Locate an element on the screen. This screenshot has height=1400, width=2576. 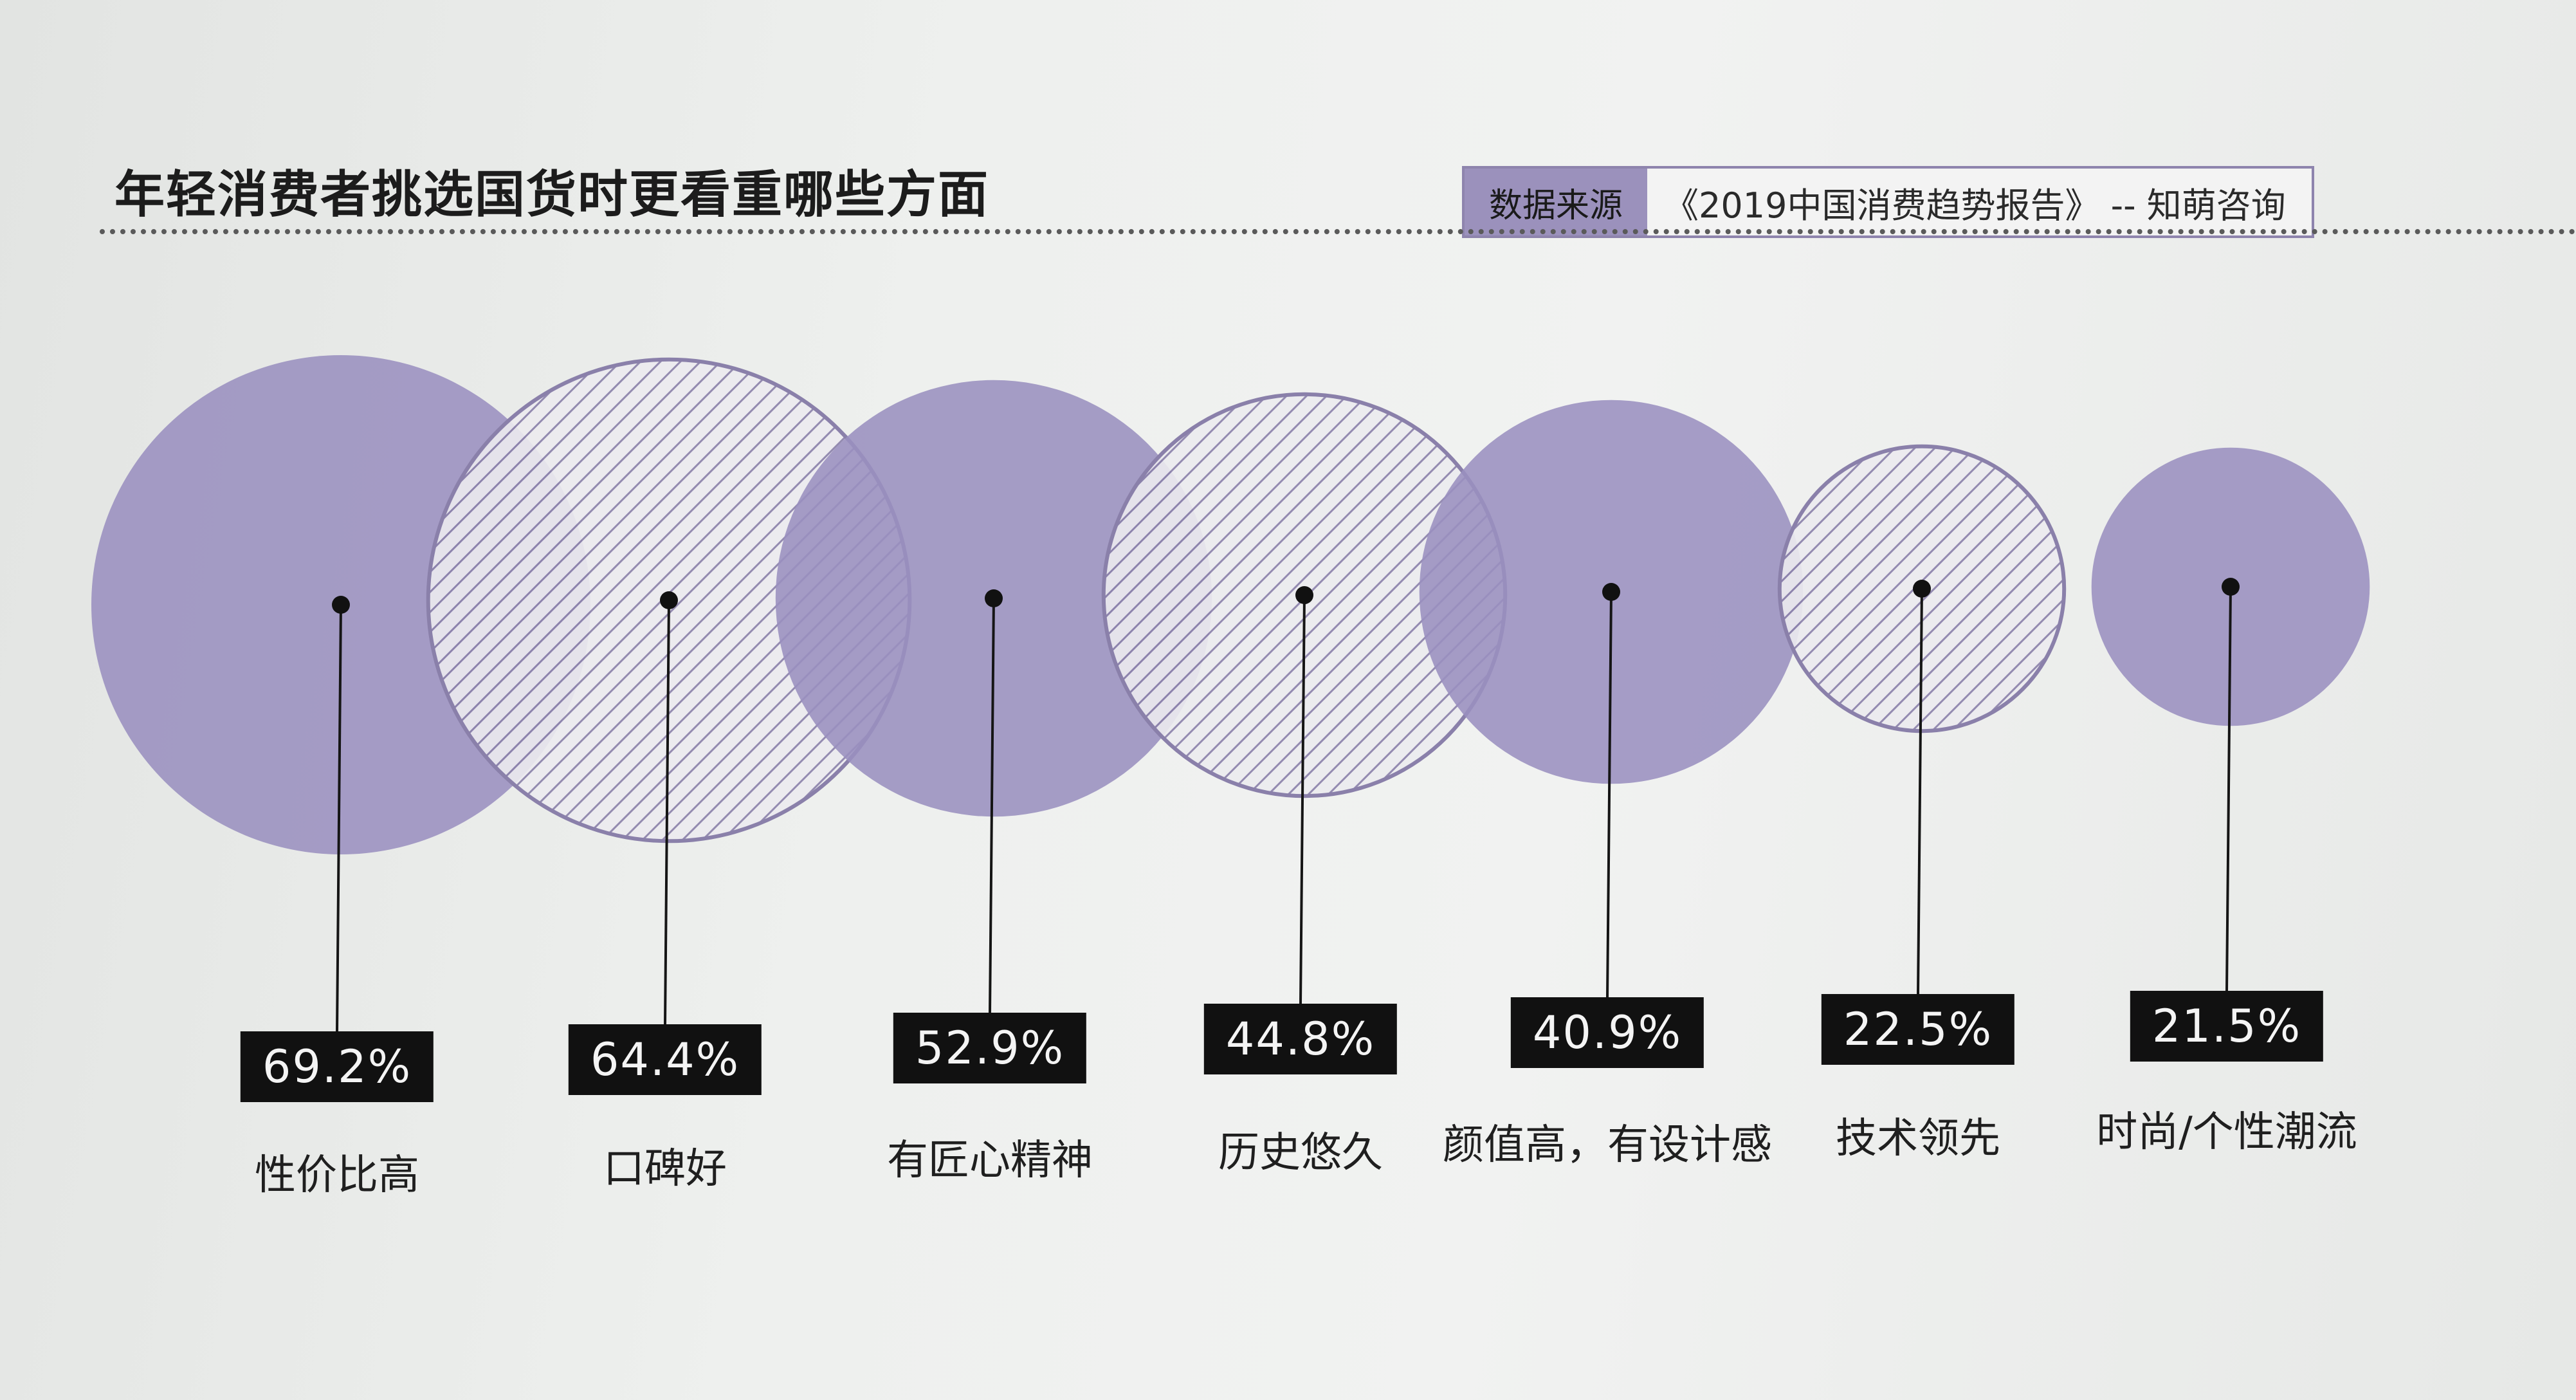
value-label-5: 40.9% is located at coordinates (1607, 1032).